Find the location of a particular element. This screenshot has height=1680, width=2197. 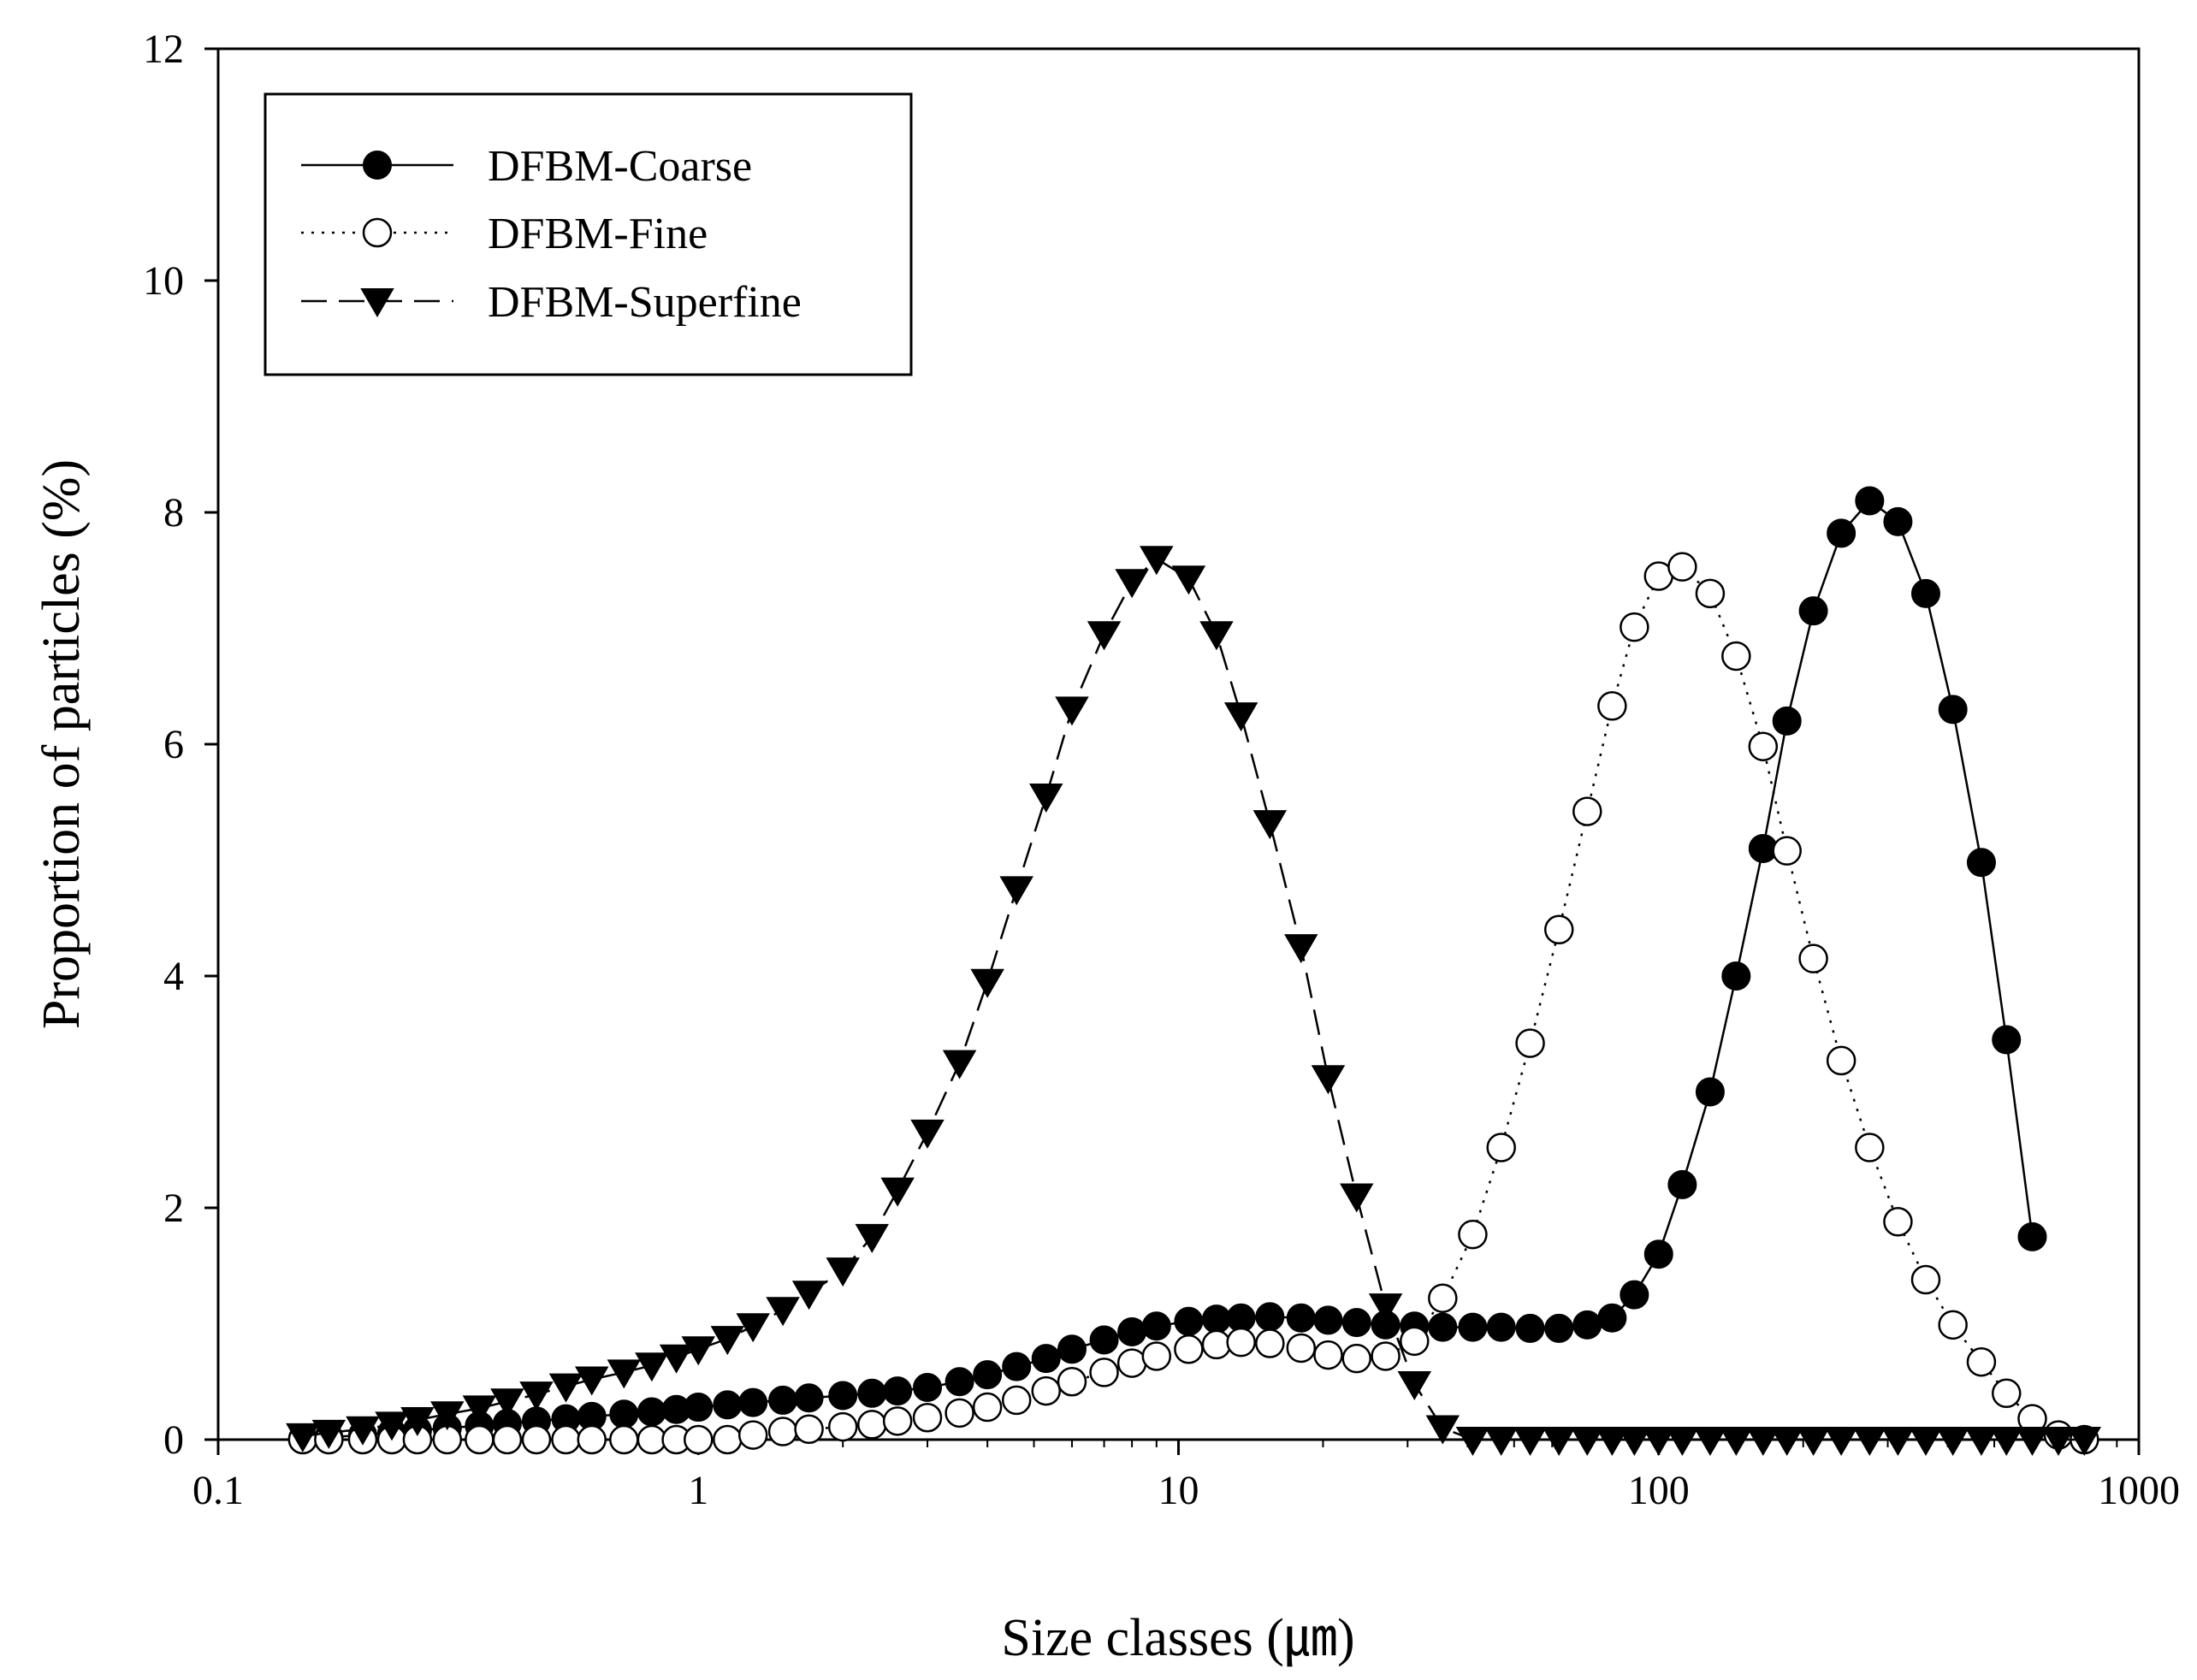

x-tick-label: 0.1 is located at coordinates (218, 1490).